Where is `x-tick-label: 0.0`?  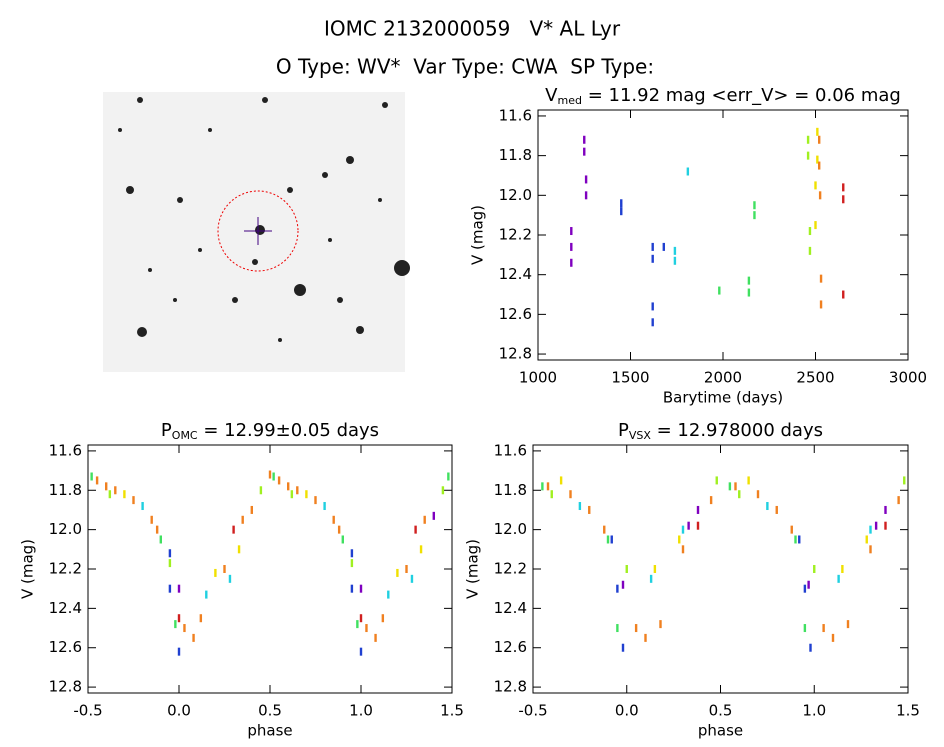
x-tick-label: 0.0 is located at coordinates (627, 711).